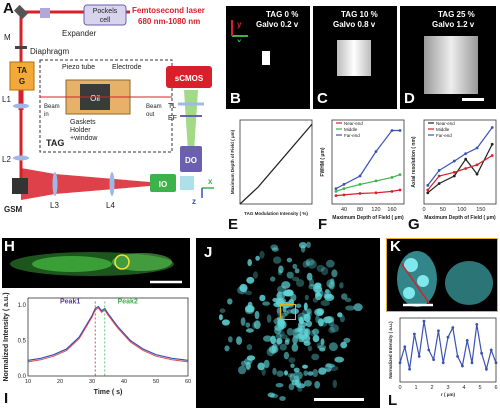 The height and width of the screenshot is (409, 500). Describe the element at coordinates (80, 130) in the screenshot. I see `holder-label: Holder` at that location.